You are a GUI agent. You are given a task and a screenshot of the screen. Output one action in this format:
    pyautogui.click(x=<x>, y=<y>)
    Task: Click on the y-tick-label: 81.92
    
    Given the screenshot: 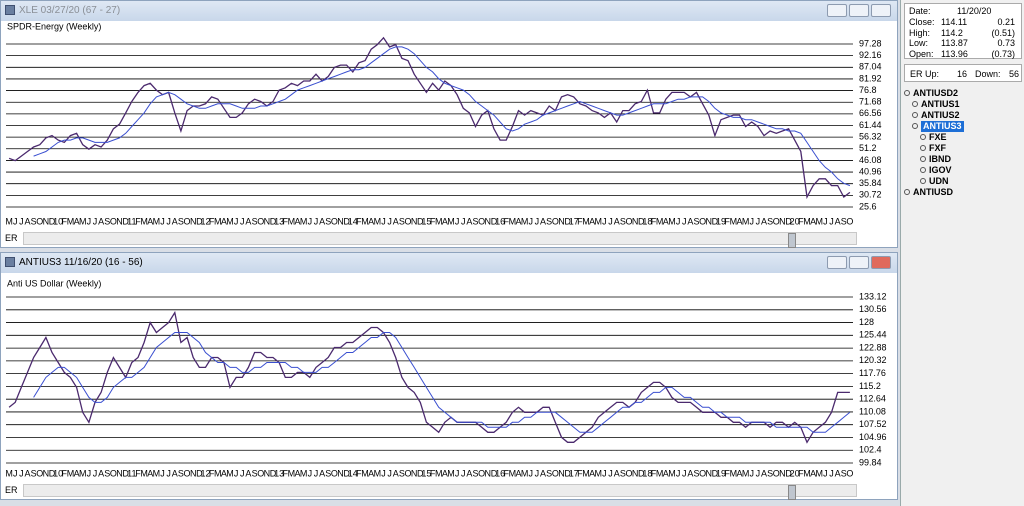 What is the action you would take?
    pyautogui.click(x=870, y=78)
    